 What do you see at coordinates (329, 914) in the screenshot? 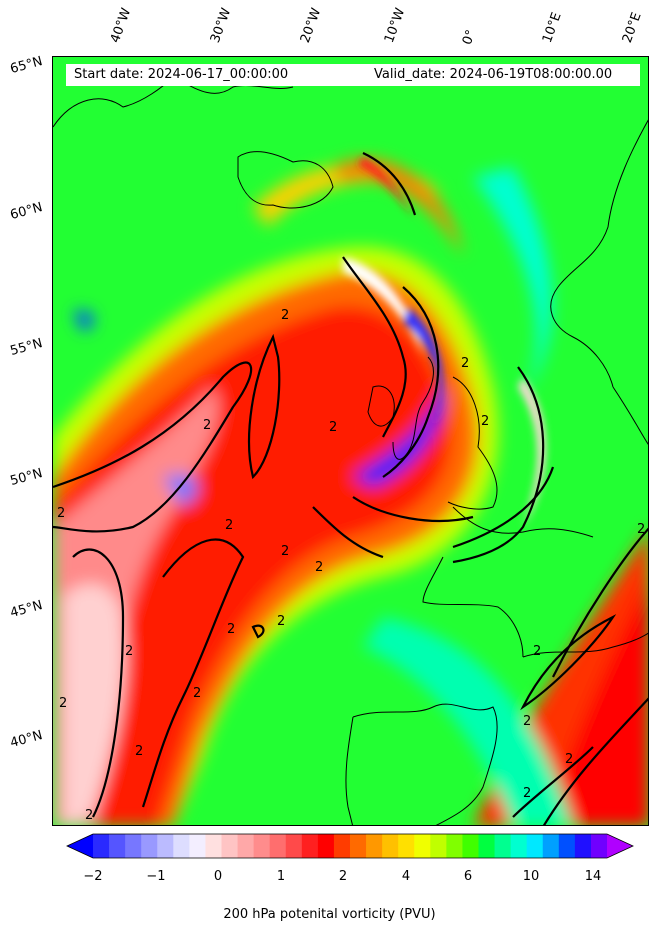
I see `colorbar-title: 200 hPa potenital vorticity (PVU)` at bounding box center [329, 914].